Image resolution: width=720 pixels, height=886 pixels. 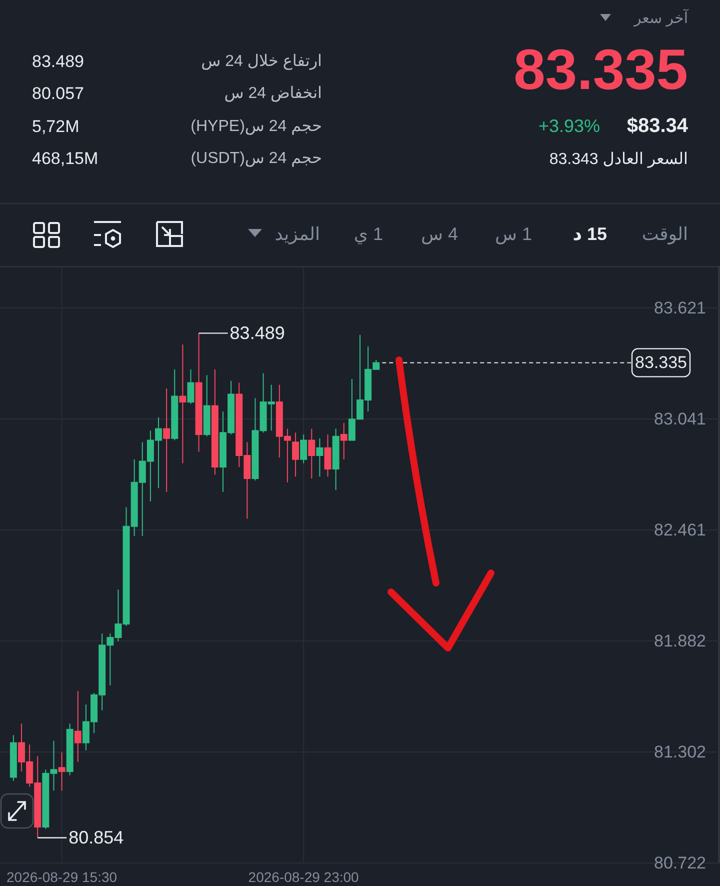 I want to click on text: انخفاض 24 س, so click(x=273, y=94).